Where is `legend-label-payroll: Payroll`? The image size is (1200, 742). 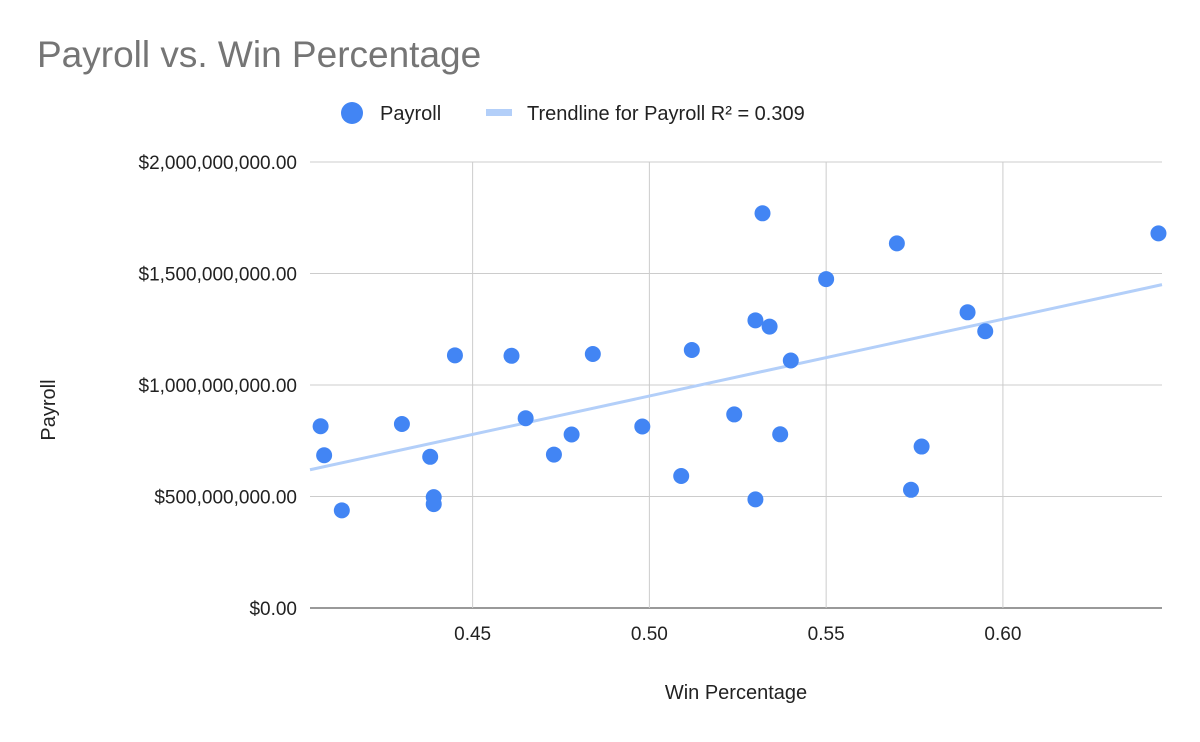
legend-label-payroll: Payroll is located at coordinates (410, 114).